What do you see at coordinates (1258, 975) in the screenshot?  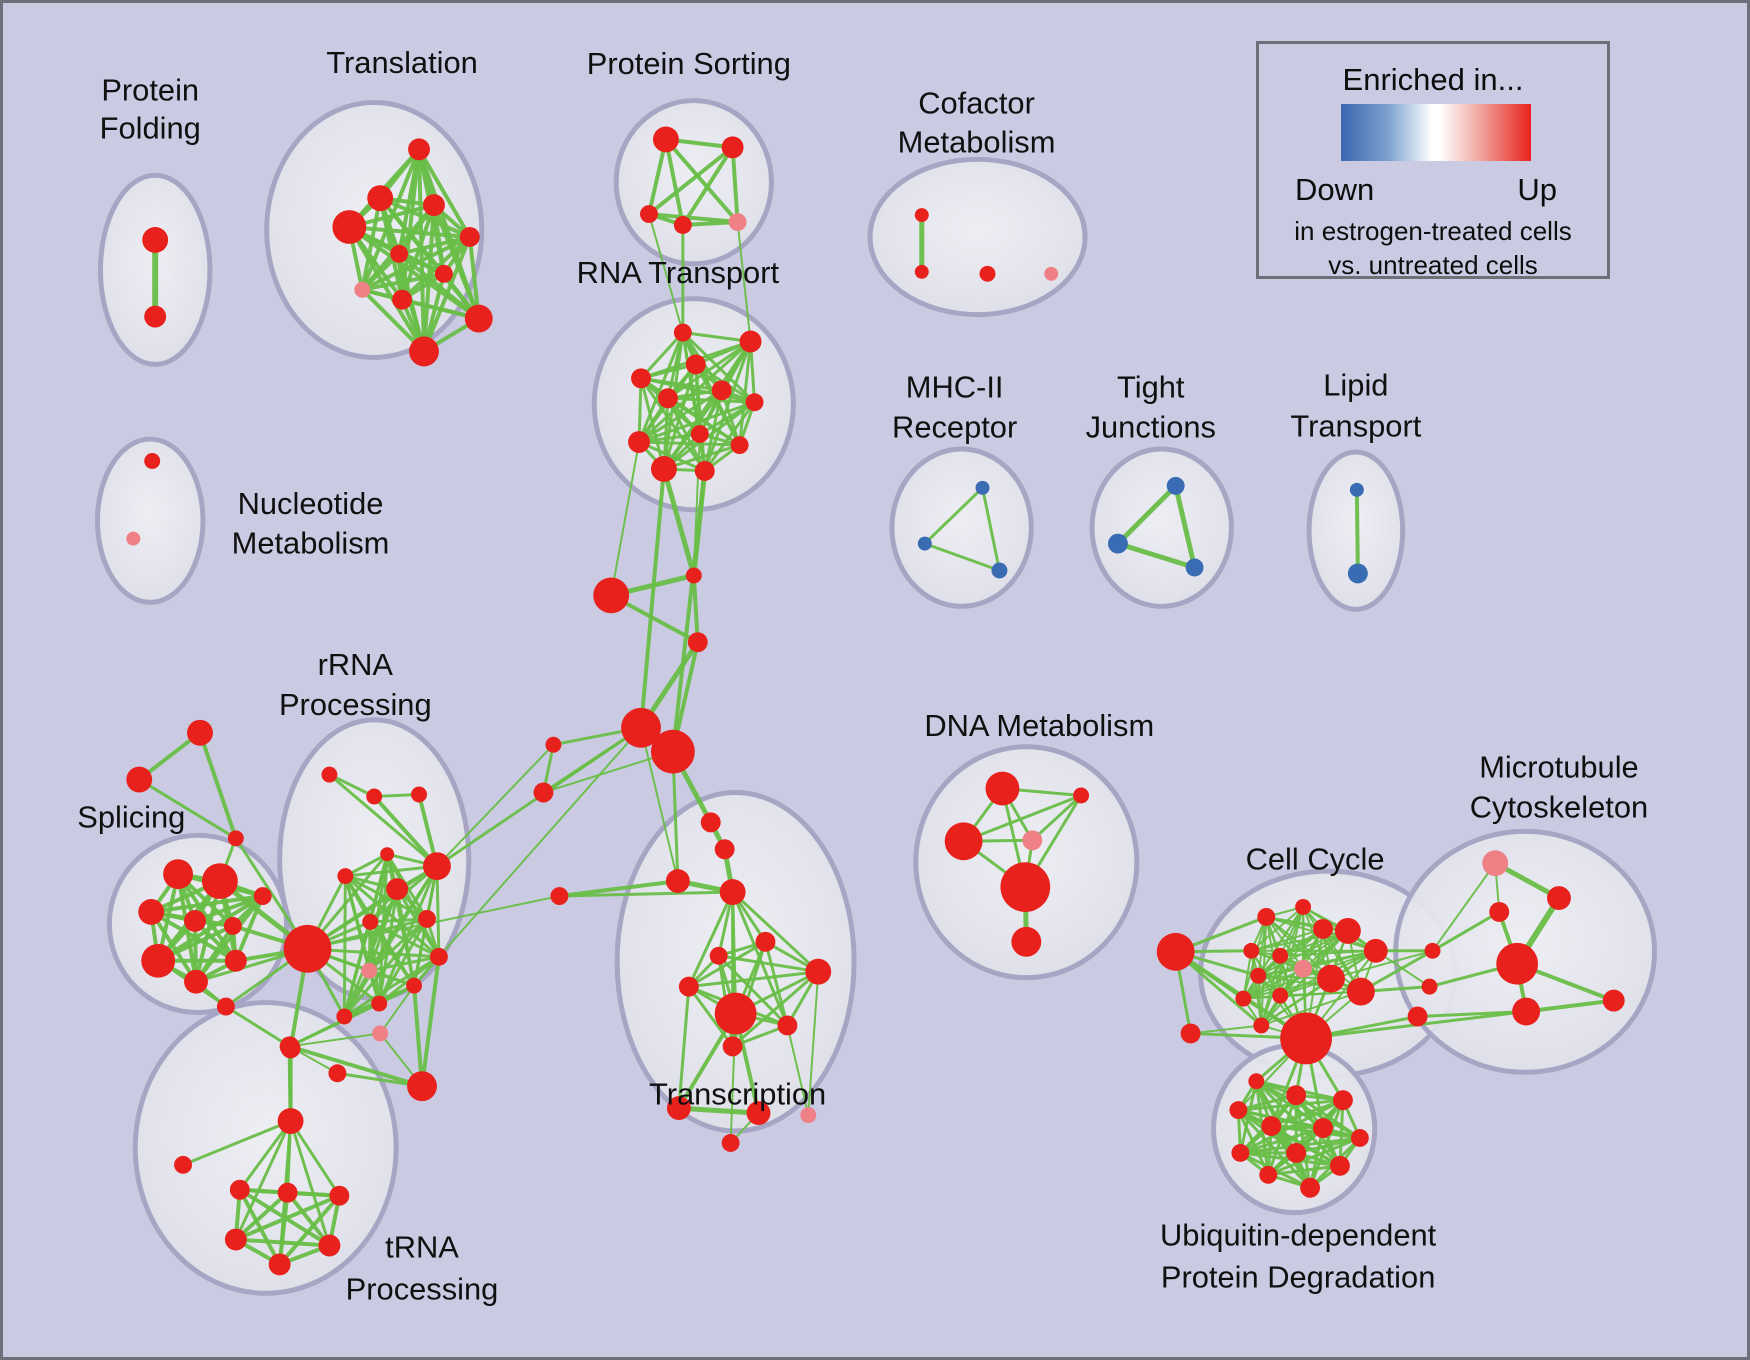 I see `node-CC8` at bounding box center [1258, 975].